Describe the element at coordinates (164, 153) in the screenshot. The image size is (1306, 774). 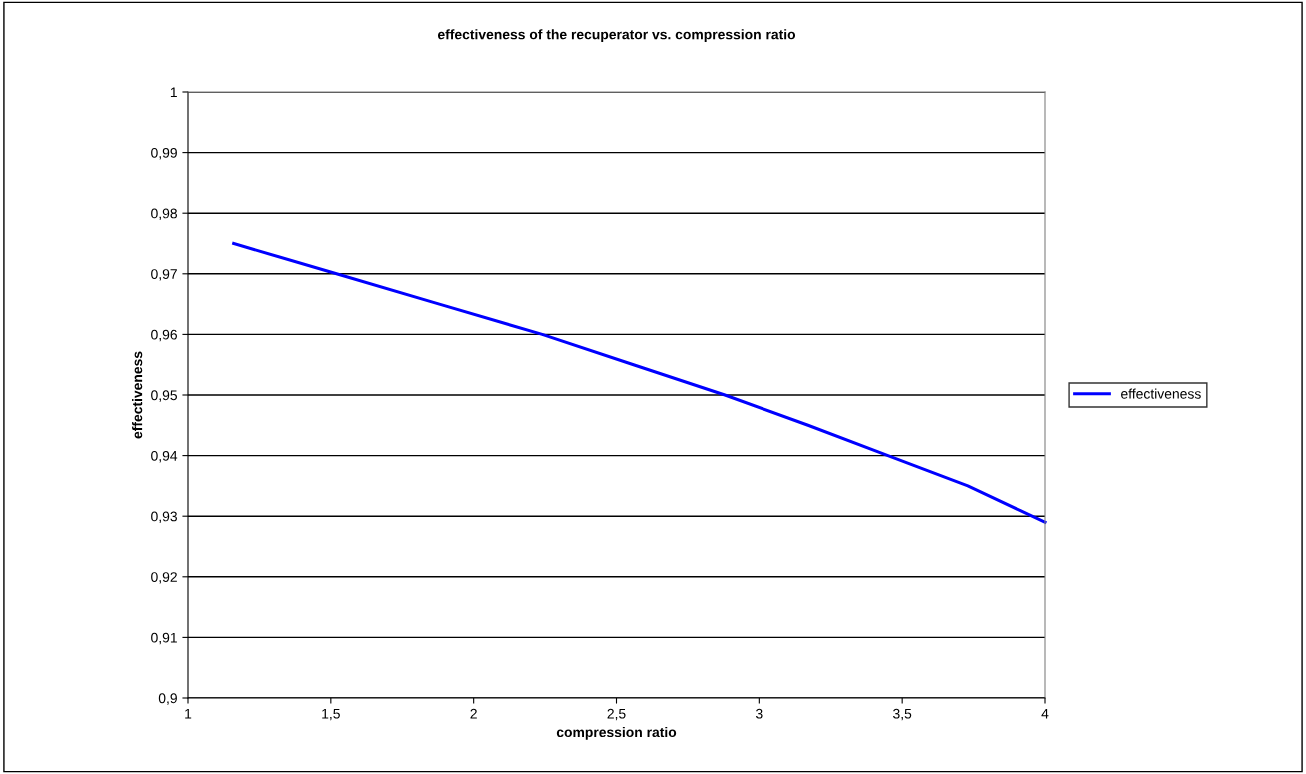
I see `y-tick-label: 0,99` at that location.